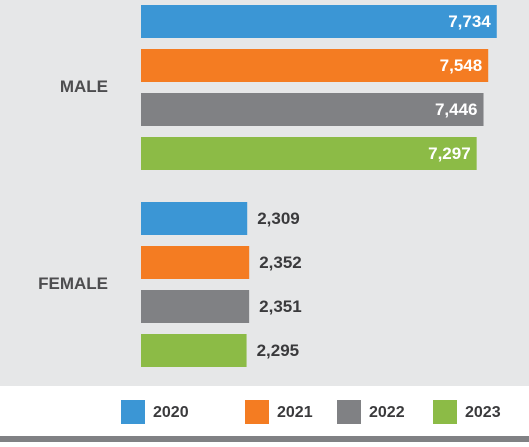 The width and height of the screenshot is (529, 447). Describe the element at coordinates (278, 218) in the screenshot. I see `value-label: 2,309` at that location.